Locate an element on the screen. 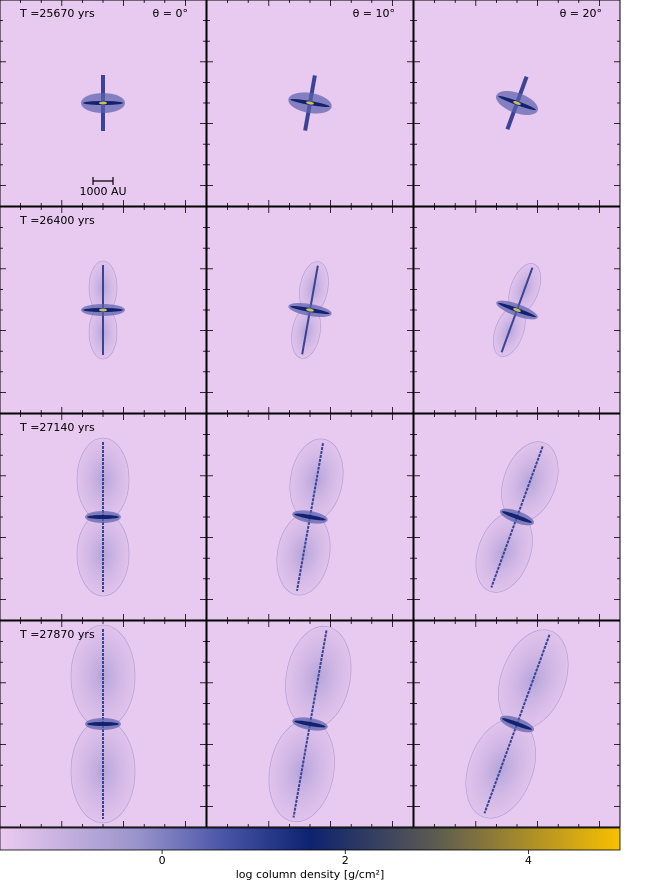 This screenshot has height=884, width=667. panel: θ = 10° is located at coordinates (310, 103).